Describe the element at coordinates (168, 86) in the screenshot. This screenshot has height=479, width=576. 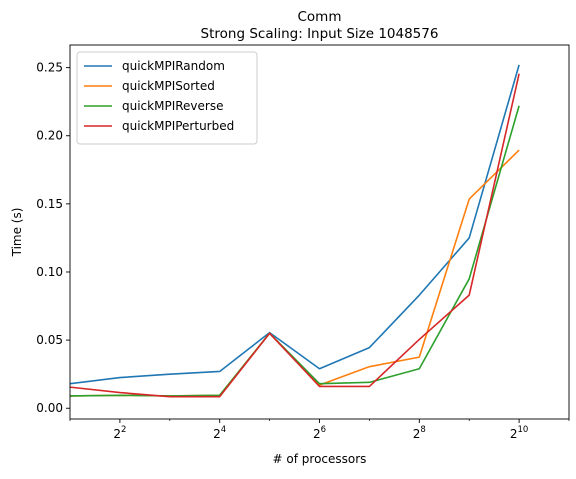
I see `legend-label: quickMPISorted` at that location.